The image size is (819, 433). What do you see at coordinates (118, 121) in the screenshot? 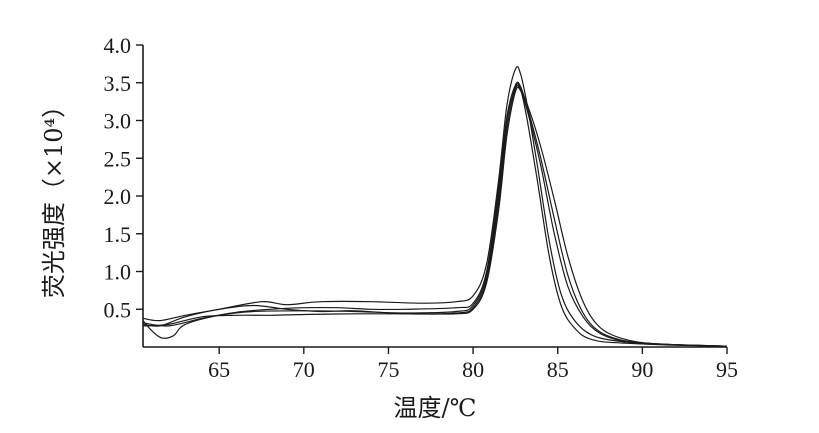
I see `y-tick-label: 3.0` at bounding box center [118, 121].